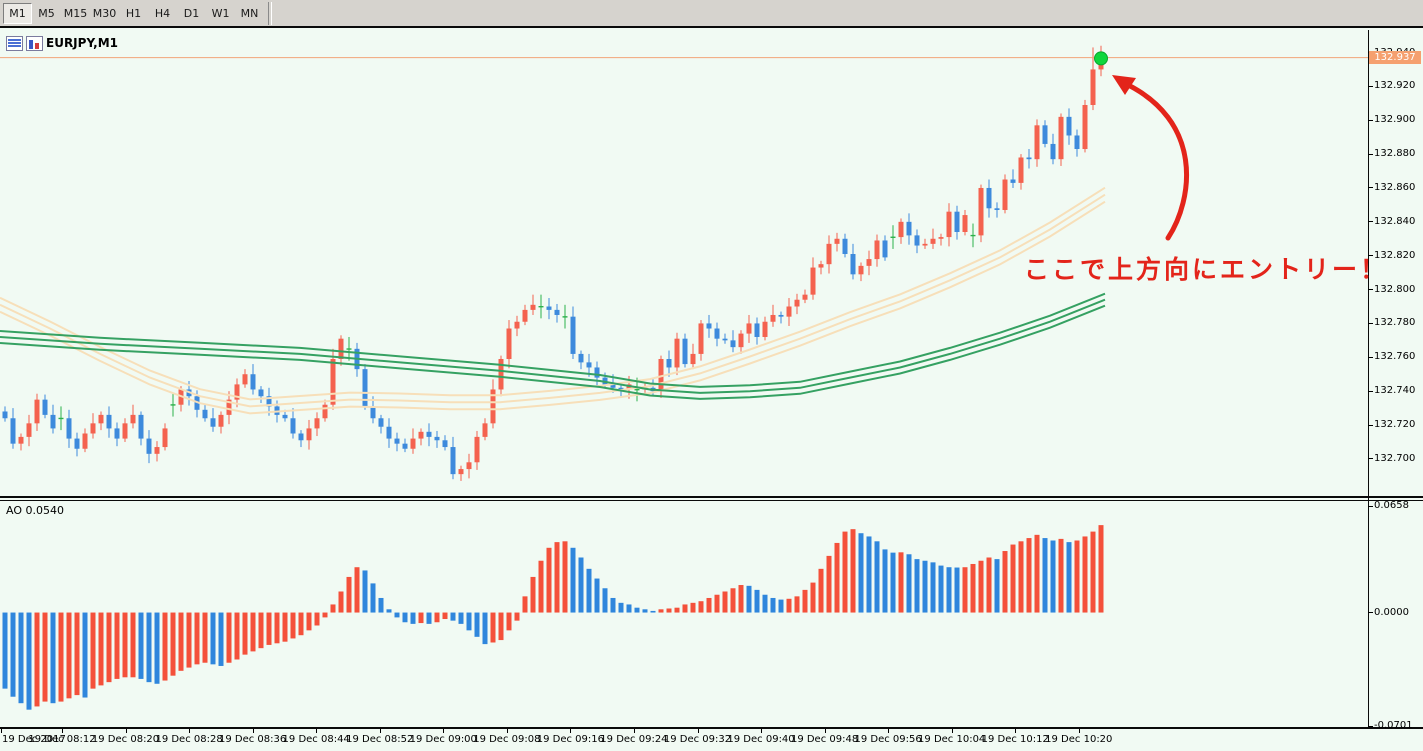 This screenshot has height=751, width=1423. Describe the element at coordinates (133, 13) in the screenshot. I see `timeframe-button-h1: H1` at that location.